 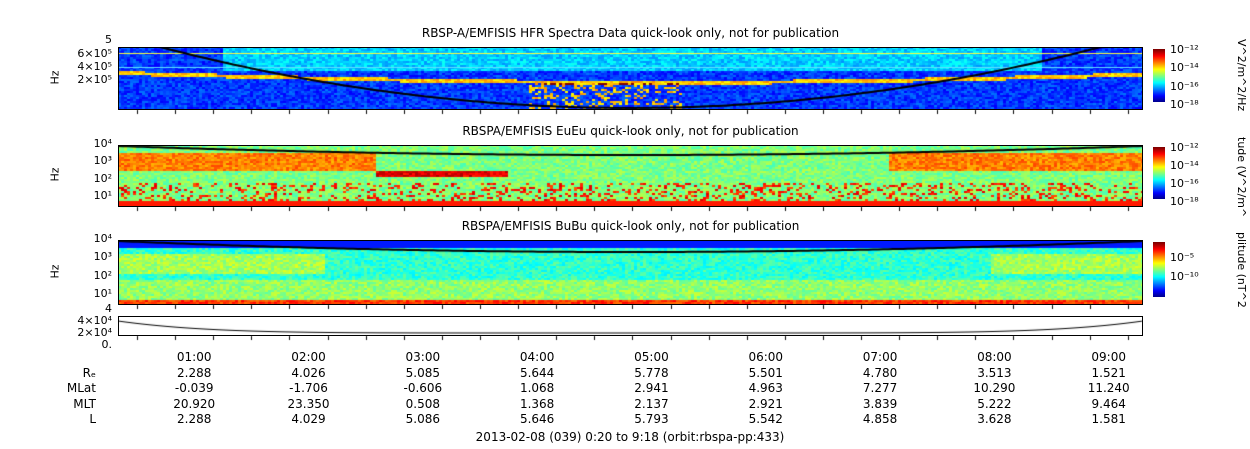 What do you see at coordinates (1241, 177) in the screenshot?
I see `colorbar-label: tude (V^2/m^` at bounding box center [1241, 177].